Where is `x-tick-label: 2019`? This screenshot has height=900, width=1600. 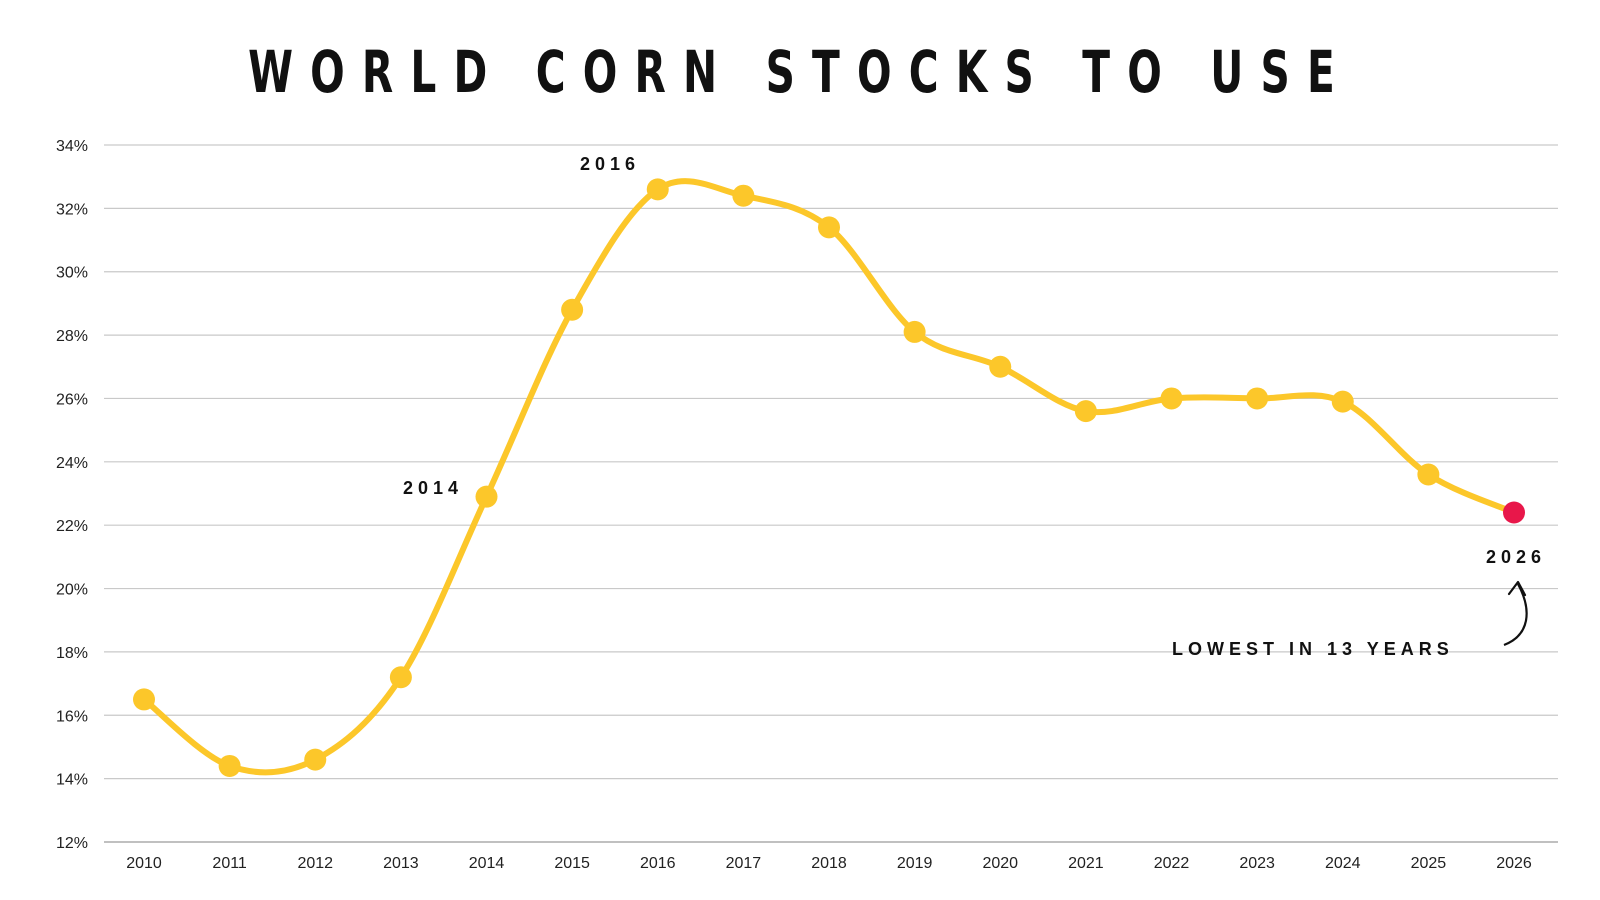
x-tick-label: 2019 is located at coordinates (915, 863).